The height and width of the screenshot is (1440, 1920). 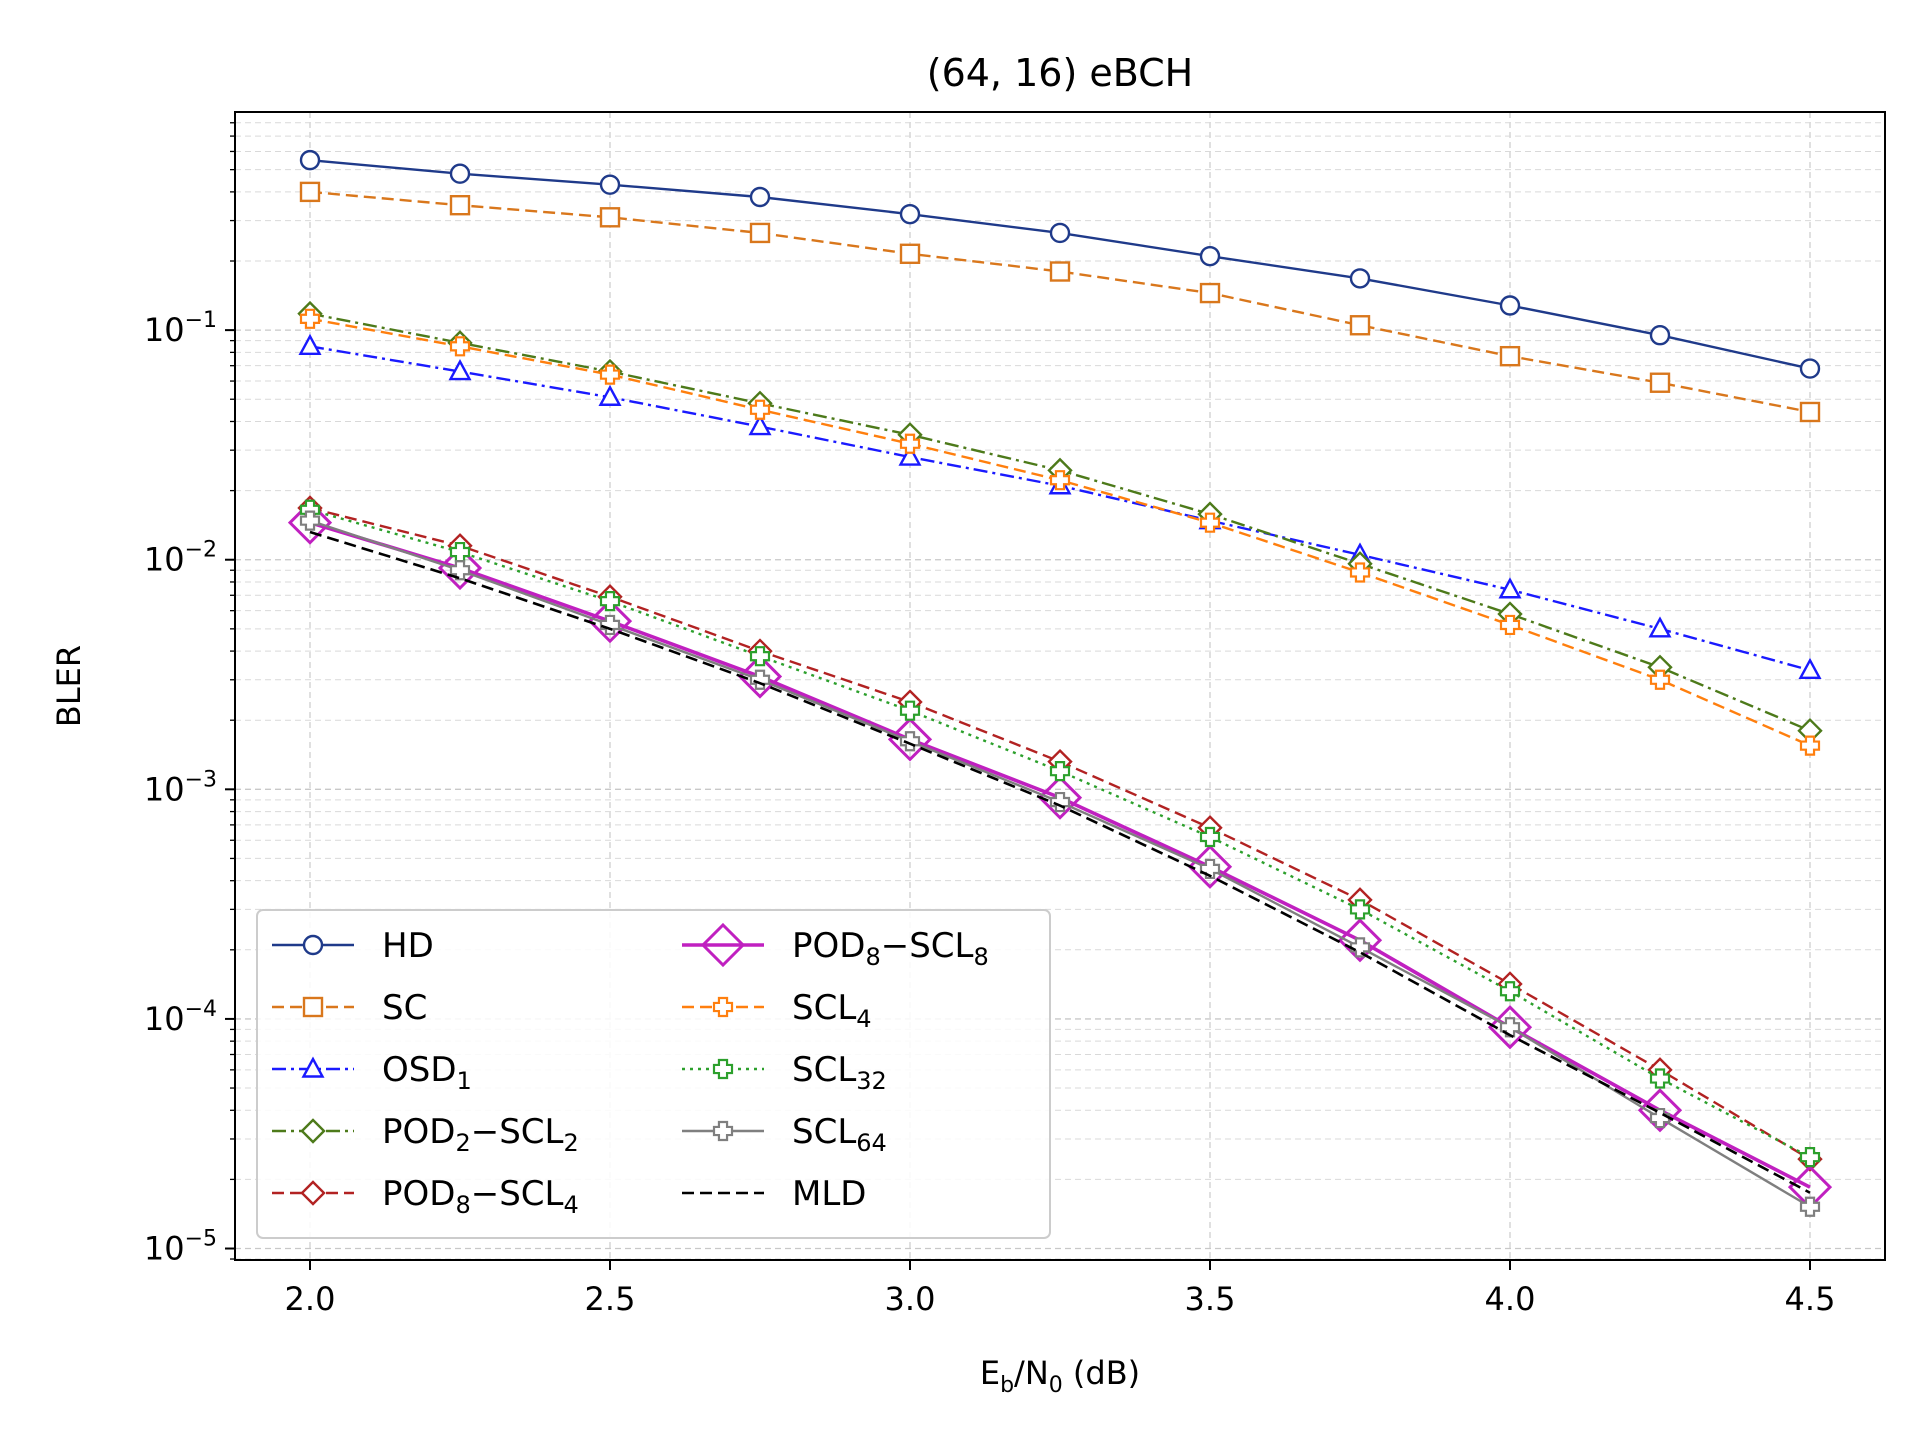 What do you see at coordinates (610, 1299) in the screenshot?
I see `x-tick-label: 2.5` at bounding box center [610, 1299].